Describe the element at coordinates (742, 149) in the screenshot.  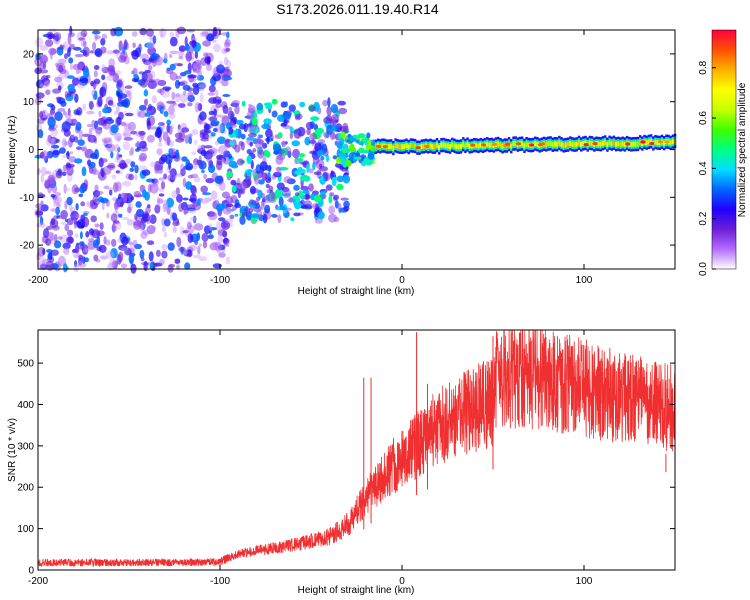
I see `colorbar-label: Normalized spectral amplitude` at that location.